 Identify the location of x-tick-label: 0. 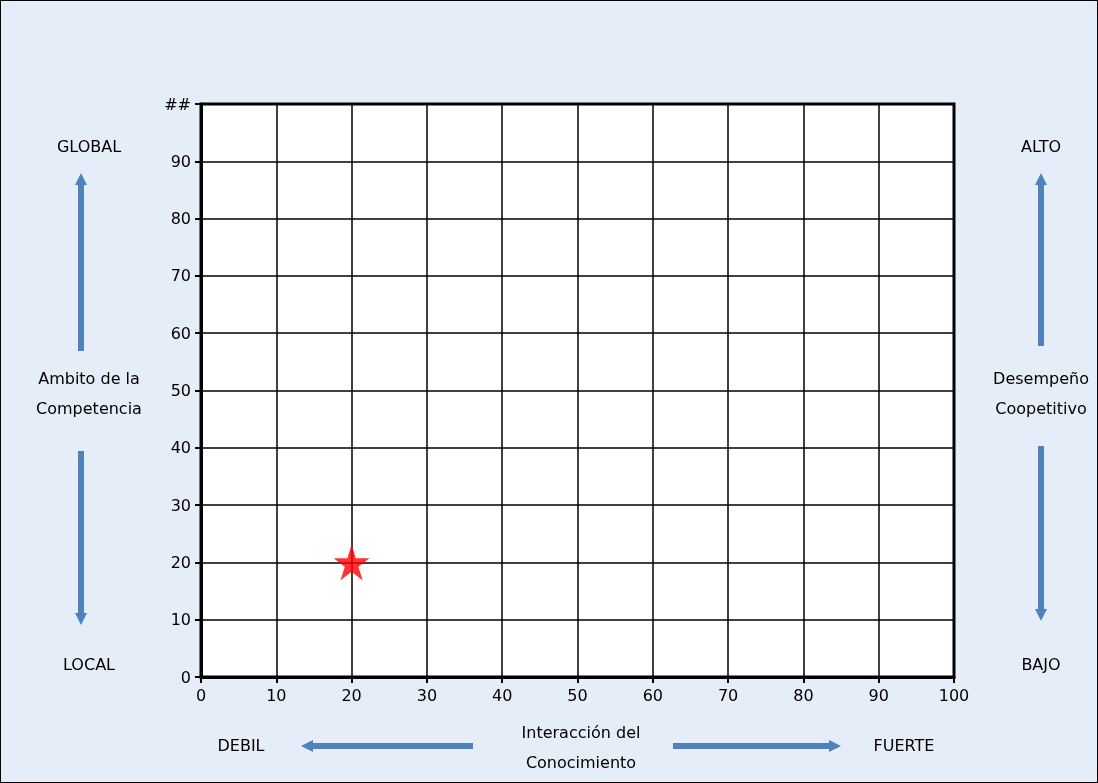
(201, 695).